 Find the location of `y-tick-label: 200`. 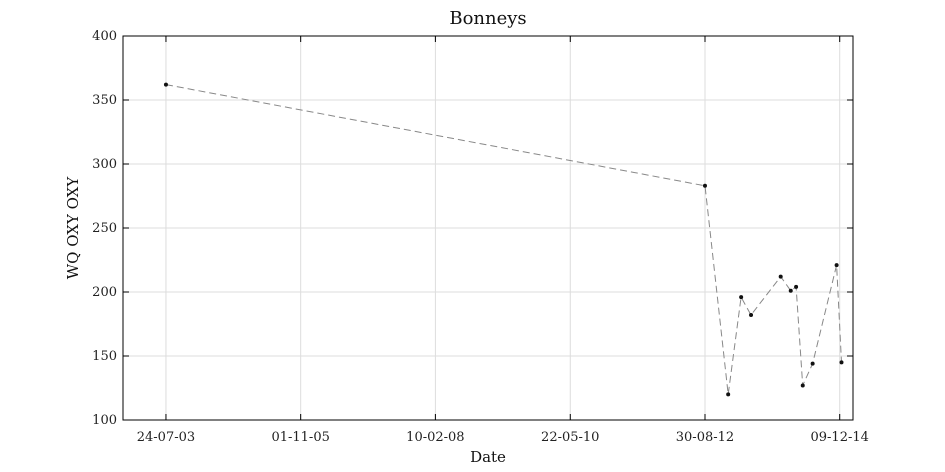

y-tick-label: 200 is located at coordinates (104, 292).